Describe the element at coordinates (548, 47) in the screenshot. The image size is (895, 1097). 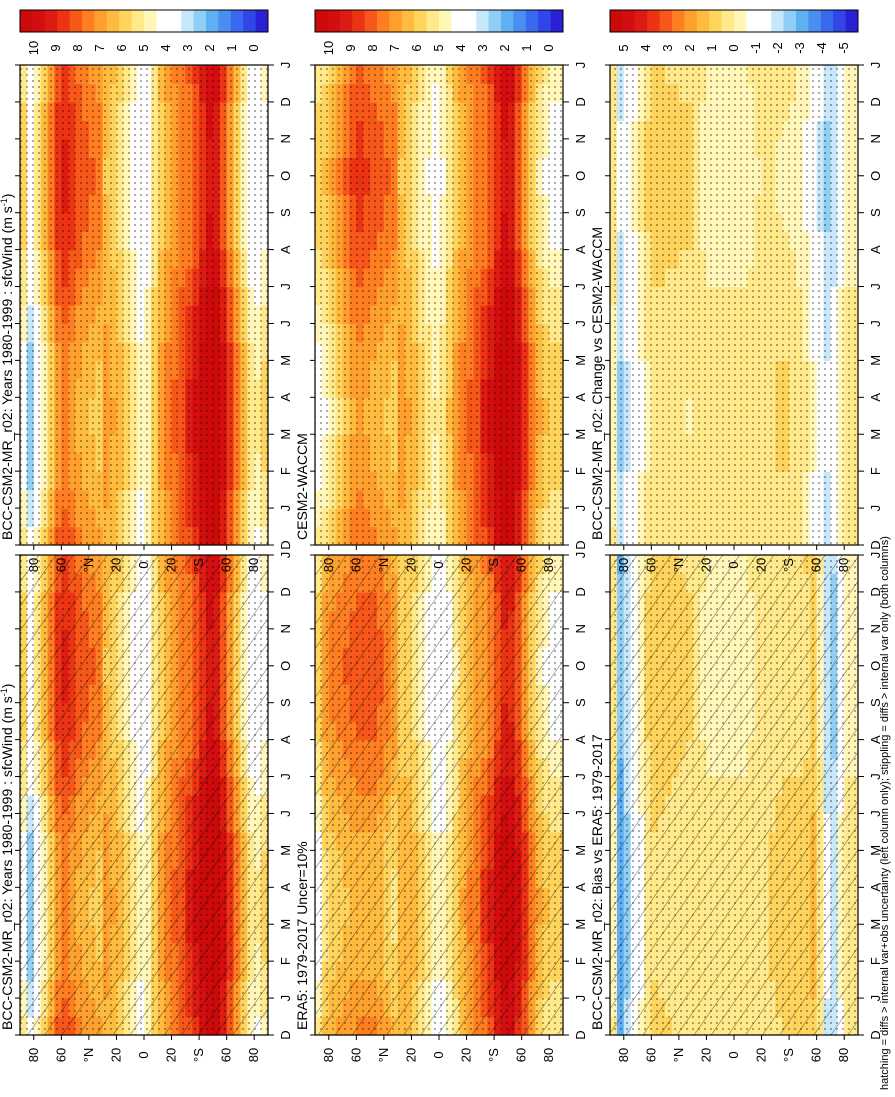
I see `colorbar-label: 0` at that location.